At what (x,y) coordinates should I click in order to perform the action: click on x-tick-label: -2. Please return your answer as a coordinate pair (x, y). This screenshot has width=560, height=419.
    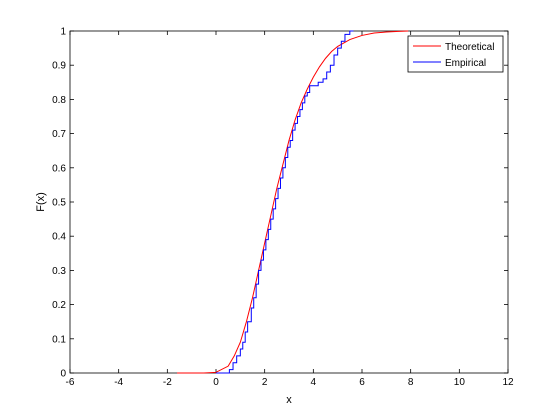
    Looking at the image, I should click on (167, 382).